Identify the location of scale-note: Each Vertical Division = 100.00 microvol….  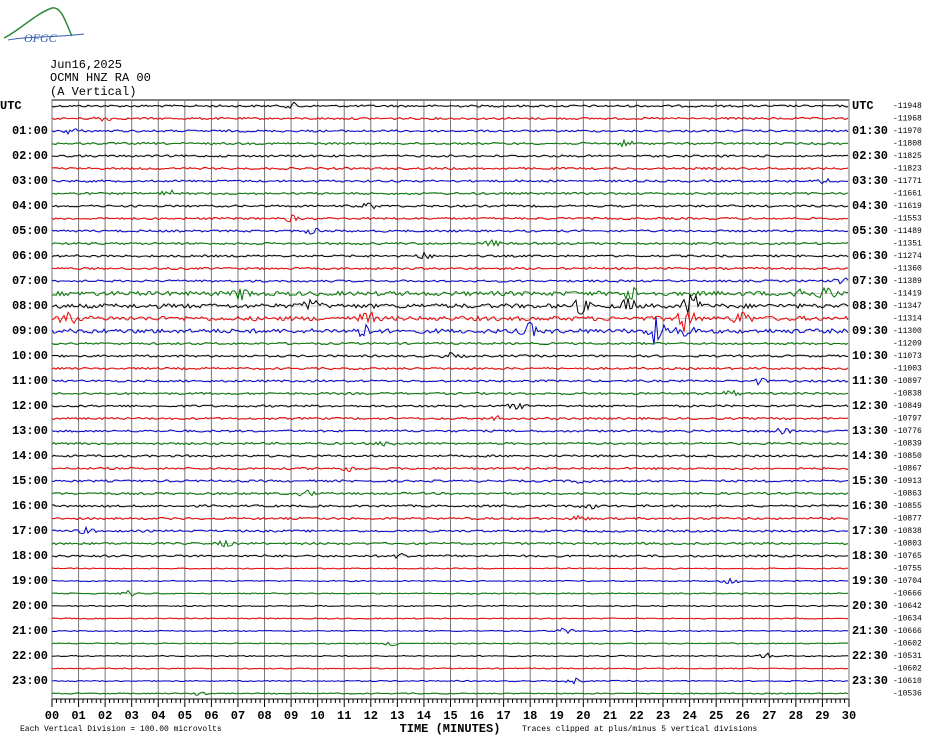
(121, 729).